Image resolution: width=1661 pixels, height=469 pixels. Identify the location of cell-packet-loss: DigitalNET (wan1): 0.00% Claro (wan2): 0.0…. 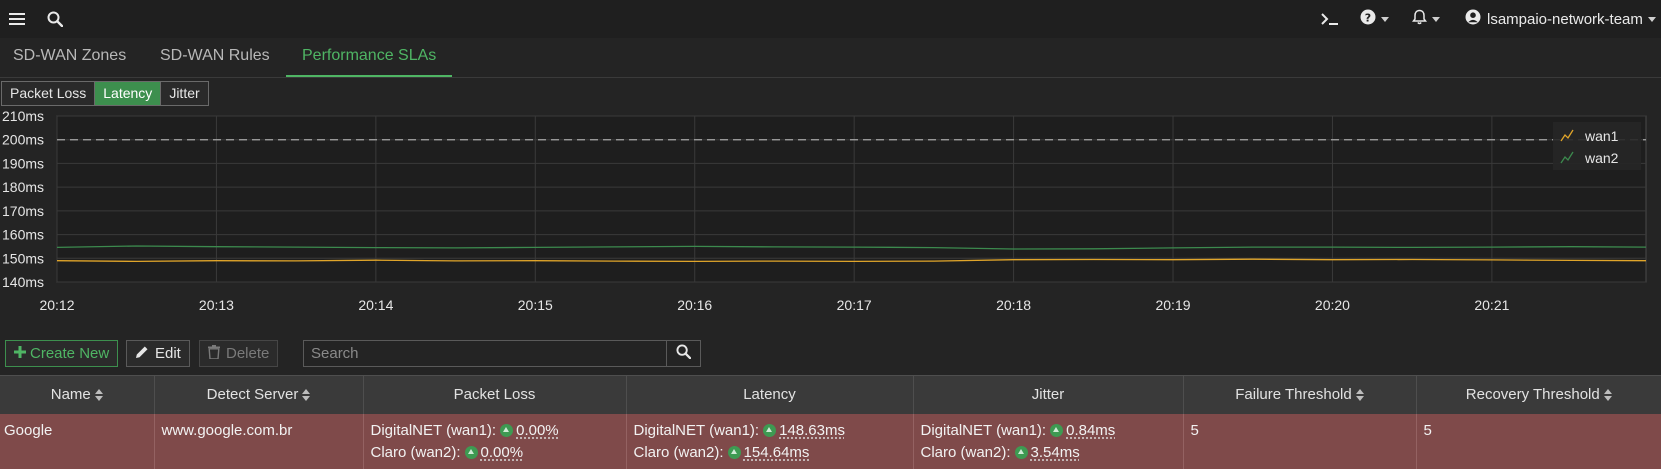
(495, 441).